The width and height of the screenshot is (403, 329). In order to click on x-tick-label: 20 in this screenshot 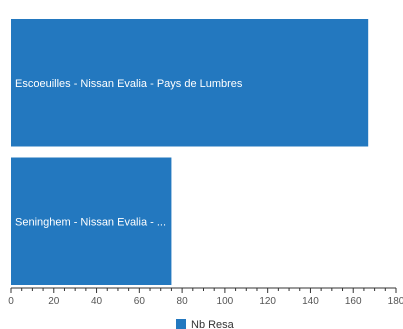, I will do `click(54, 301)`.